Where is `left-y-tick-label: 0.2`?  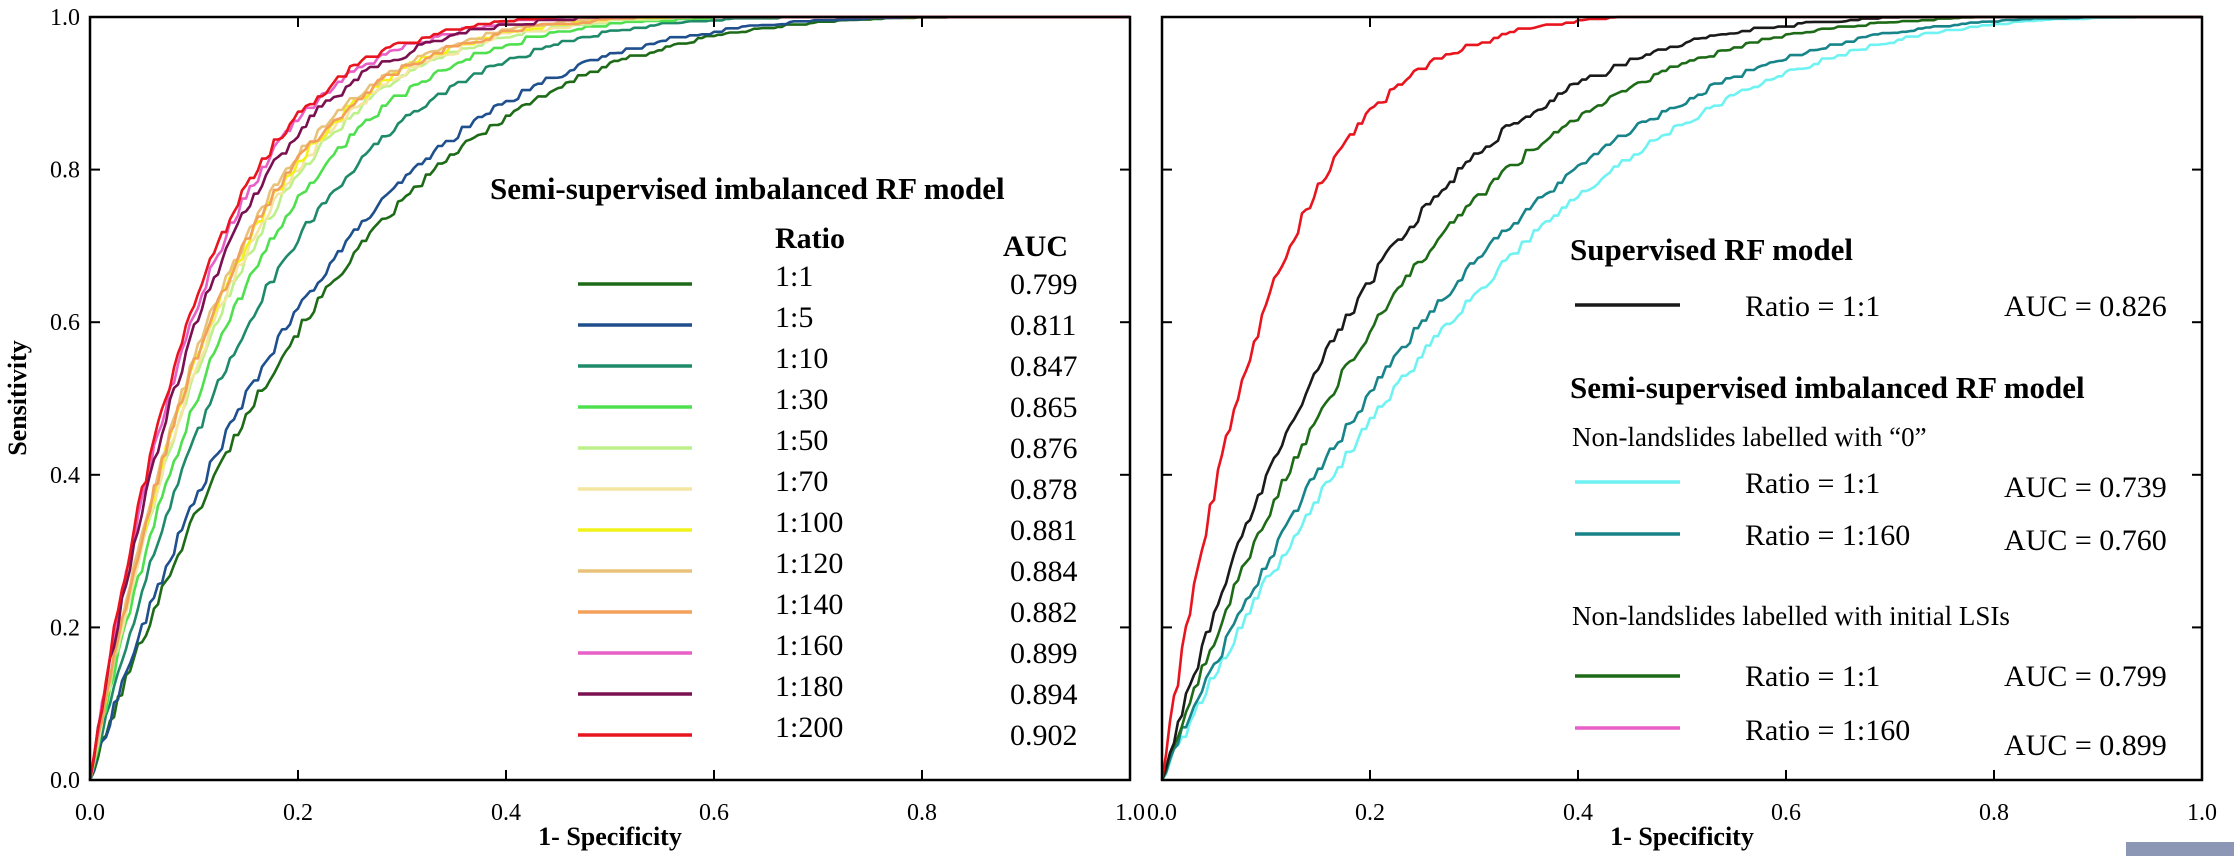
left-y-tick-label: 0.2 is located at coordinates (65, 628).